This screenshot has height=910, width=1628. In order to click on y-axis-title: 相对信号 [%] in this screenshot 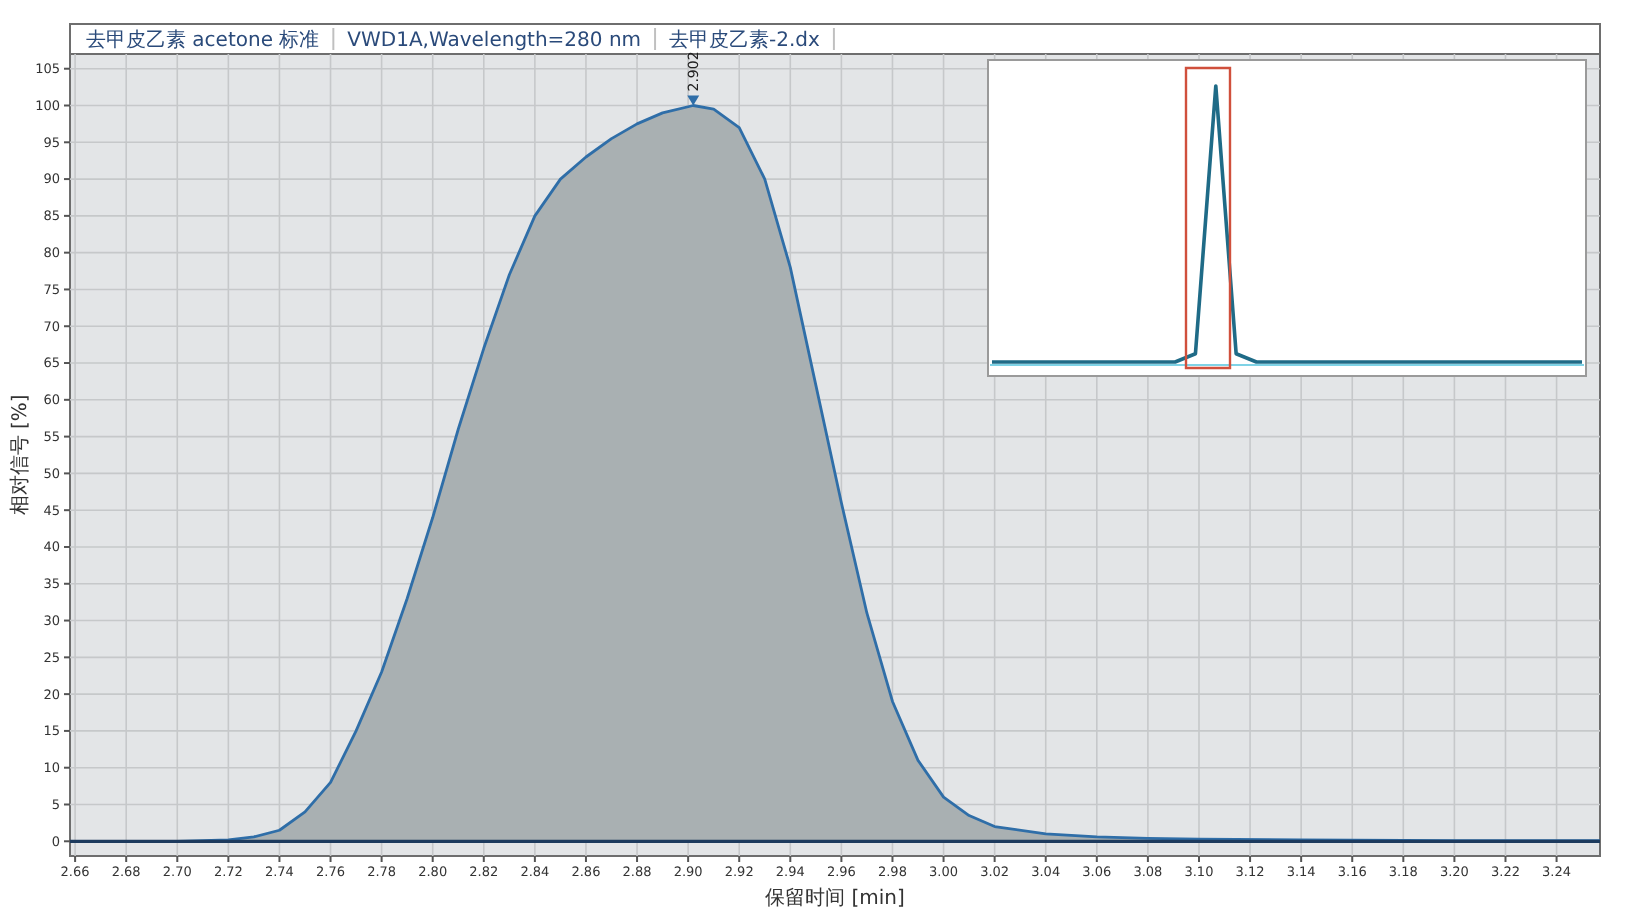, I will do `click(20, 455)`.